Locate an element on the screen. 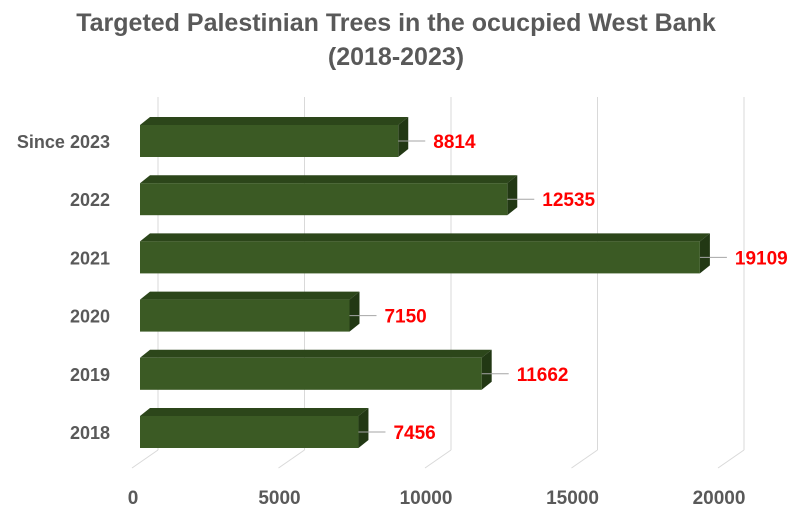 The width and height of the screenshot is (792, 516). category-label: 2021 is located at coordinates (90, 258).